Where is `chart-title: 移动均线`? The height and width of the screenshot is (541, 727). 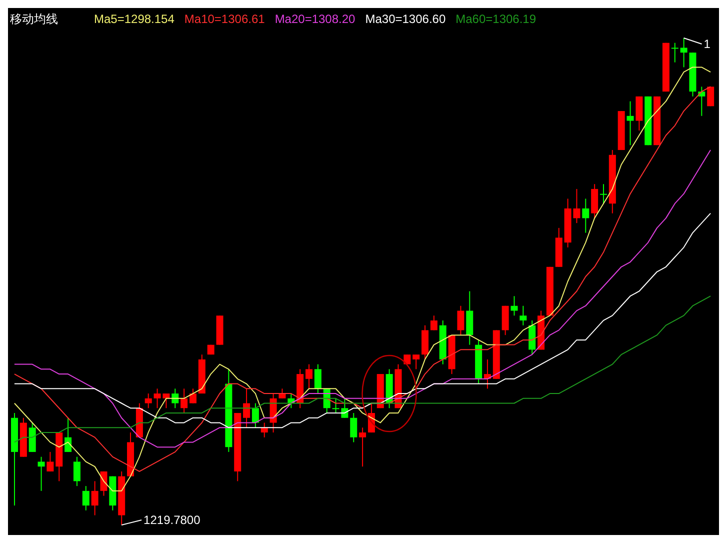 chart-title: 移动均线 is located at coordinates (34, 19).